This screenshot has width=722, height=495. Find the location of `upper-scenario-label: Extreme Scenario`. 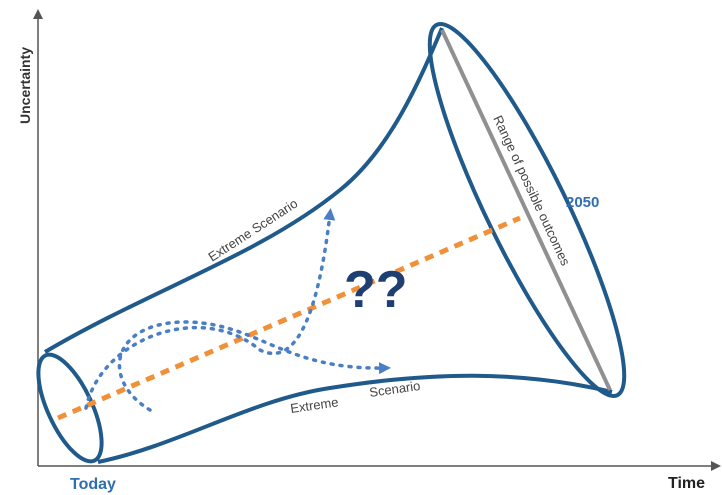

upper-scenario-label: Extreme Scenario is located at coordinates (252, 230).